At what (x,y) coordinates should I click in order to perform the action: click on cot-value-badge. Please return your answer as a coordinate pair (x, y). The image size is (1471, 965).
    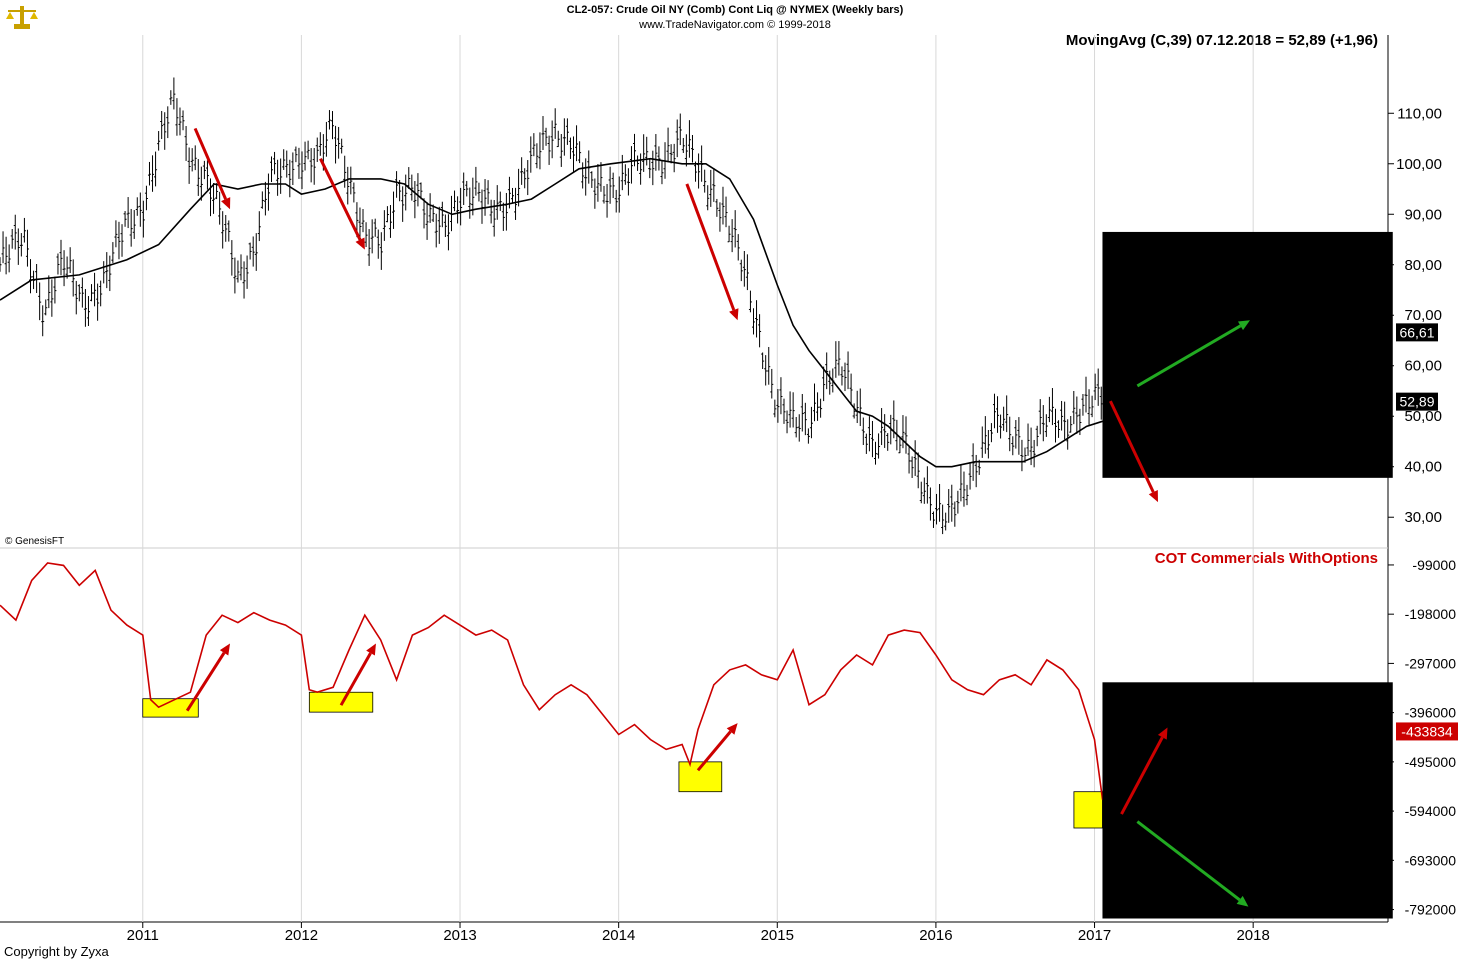
    Looking at the image, I should click on (1427, 731).